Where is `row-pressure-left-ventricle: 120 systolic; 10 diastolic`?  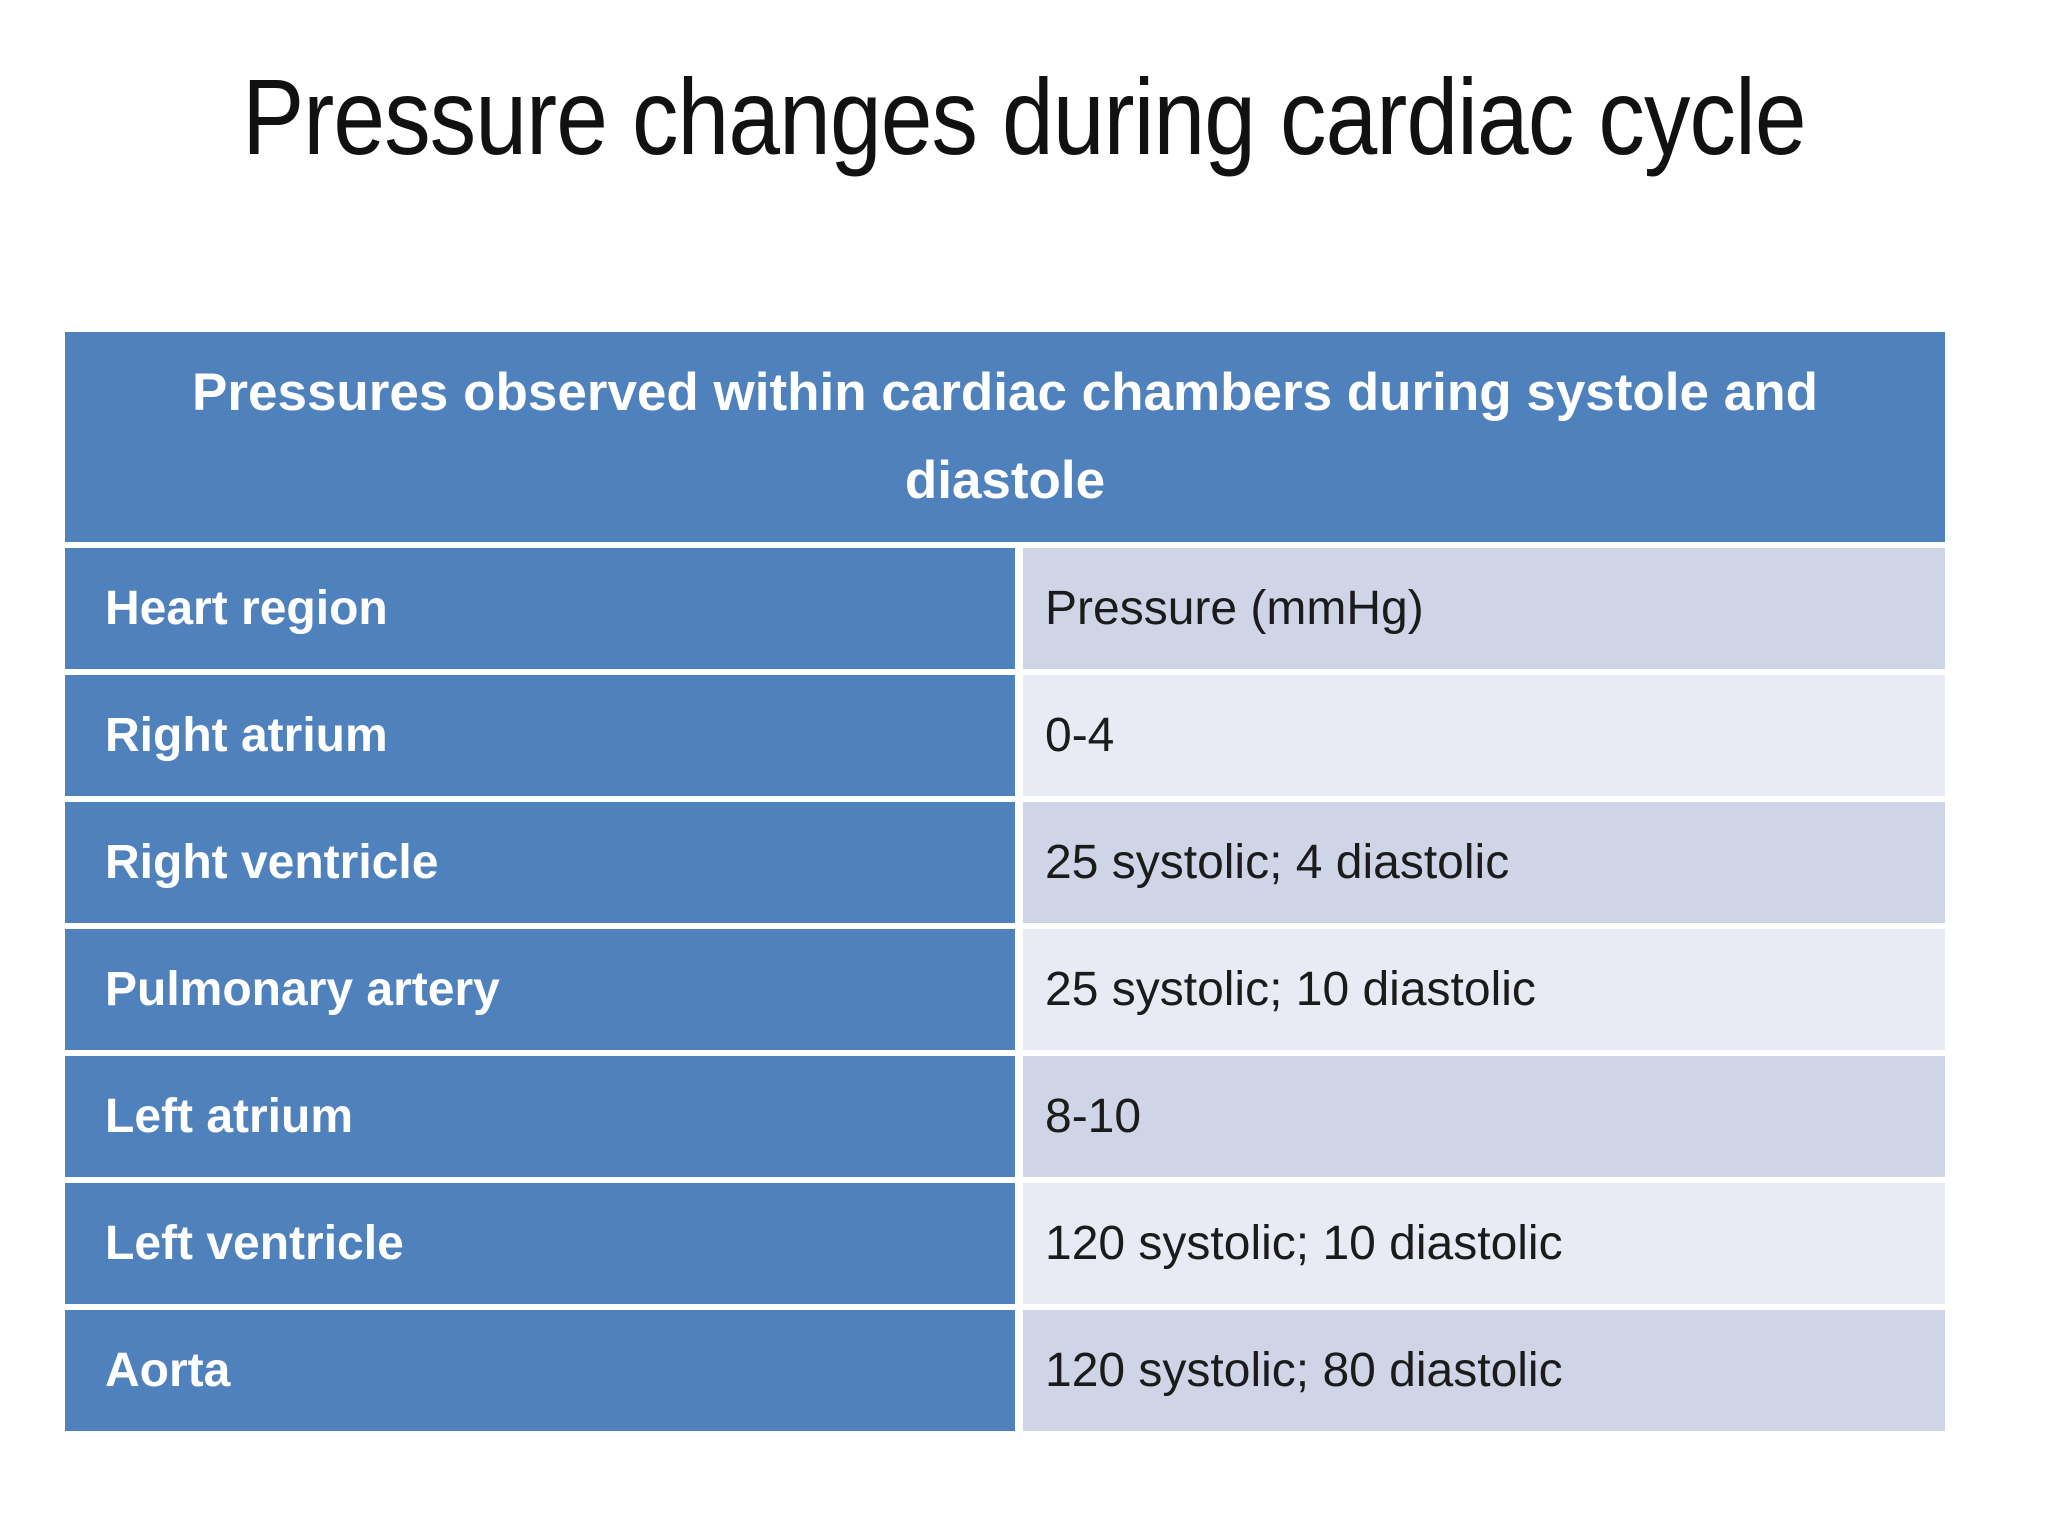
row-pressure-left-ventricle: 120 systolic; 10 diastolic is located at coordinates (1484, 1243).